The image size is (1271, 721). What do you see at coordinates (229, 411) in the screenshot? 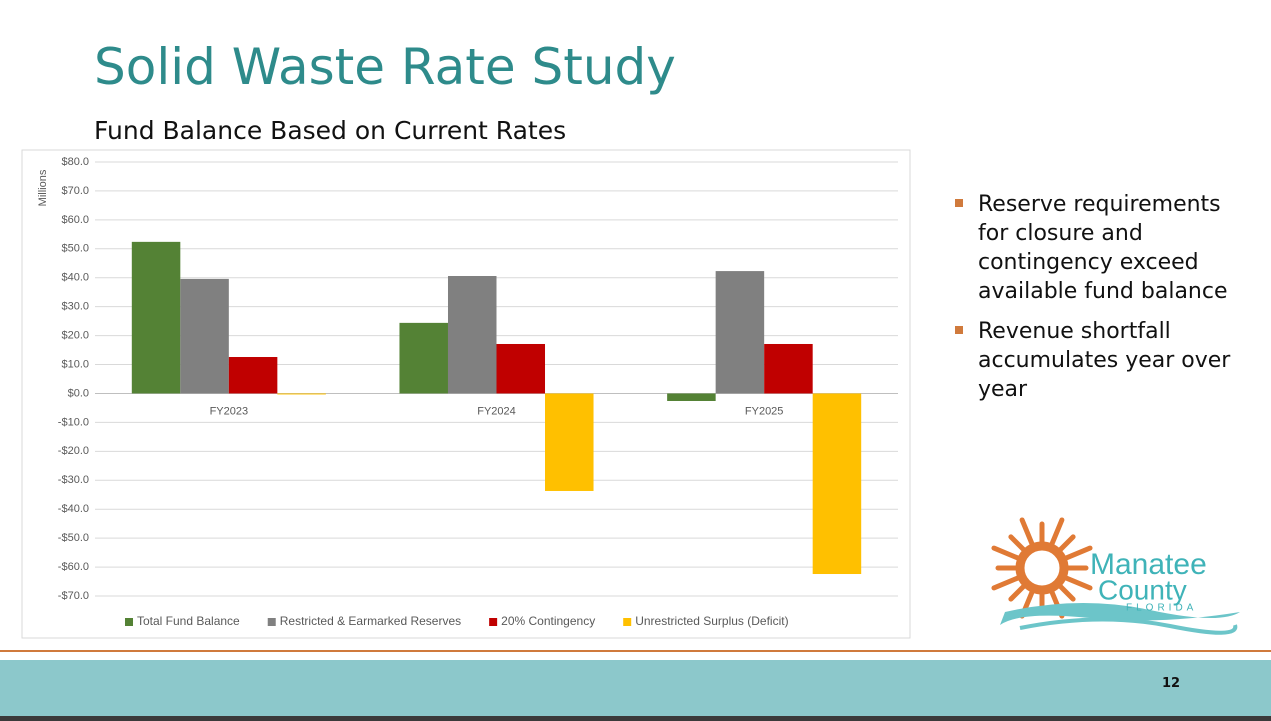
I see `x-tick-label: FY2023` at bounding box center [229, 411].